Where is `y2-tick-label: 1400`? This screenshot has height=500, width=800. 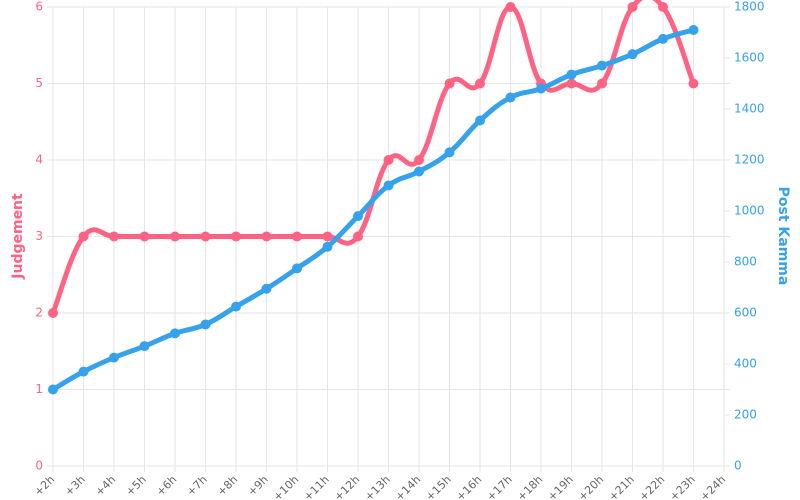 y2-tick-label: 1400 is located at coordinates (749, 109).